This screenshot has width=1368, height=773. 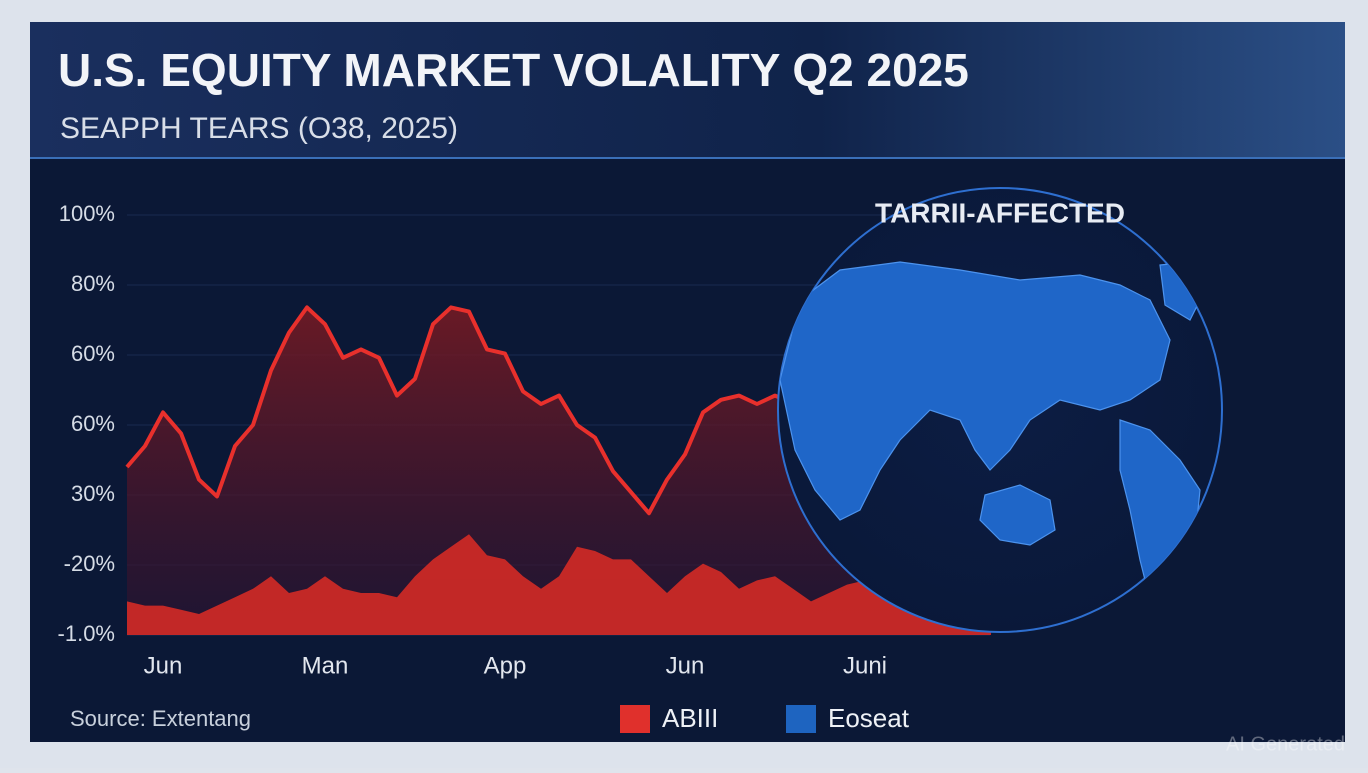 What do you see at coordinates (559, 584) in the screenshot?
I see `lower-area` at bounding box center [559, 584].